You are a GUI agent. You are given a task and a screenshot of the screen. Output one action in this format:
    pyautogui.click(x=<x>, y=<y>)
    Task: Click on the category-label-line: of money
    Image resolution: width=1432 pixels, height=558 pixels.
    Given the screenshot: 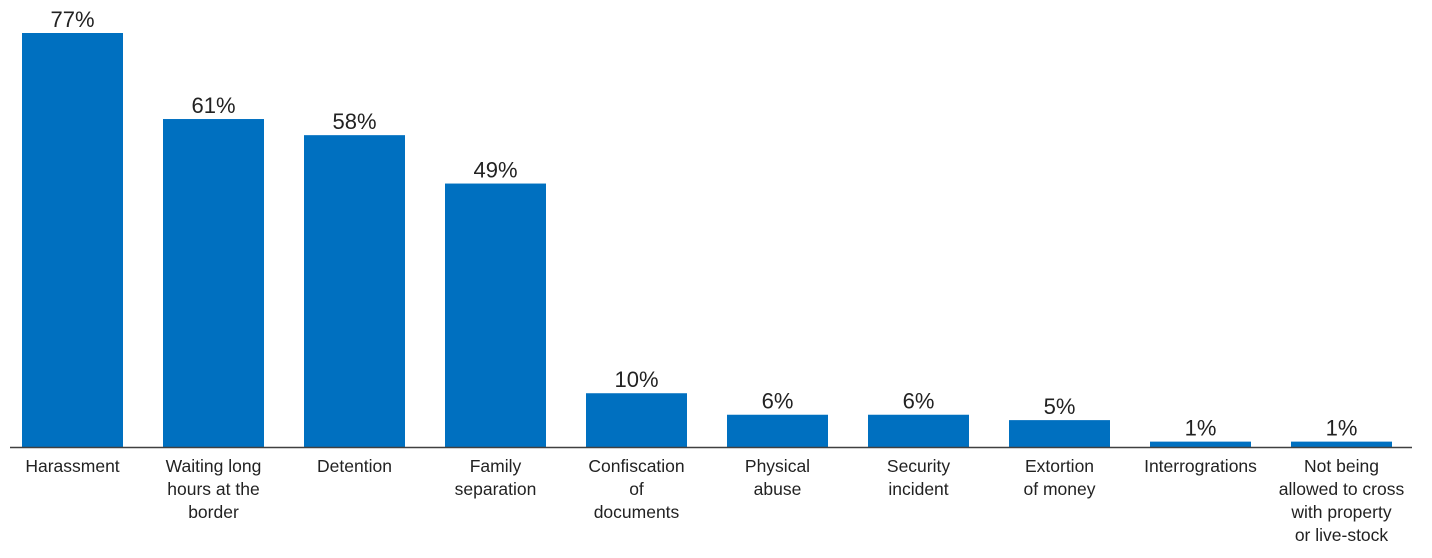 What is the action you would take?
    pyautogui.click(x=1060, y=489)
    